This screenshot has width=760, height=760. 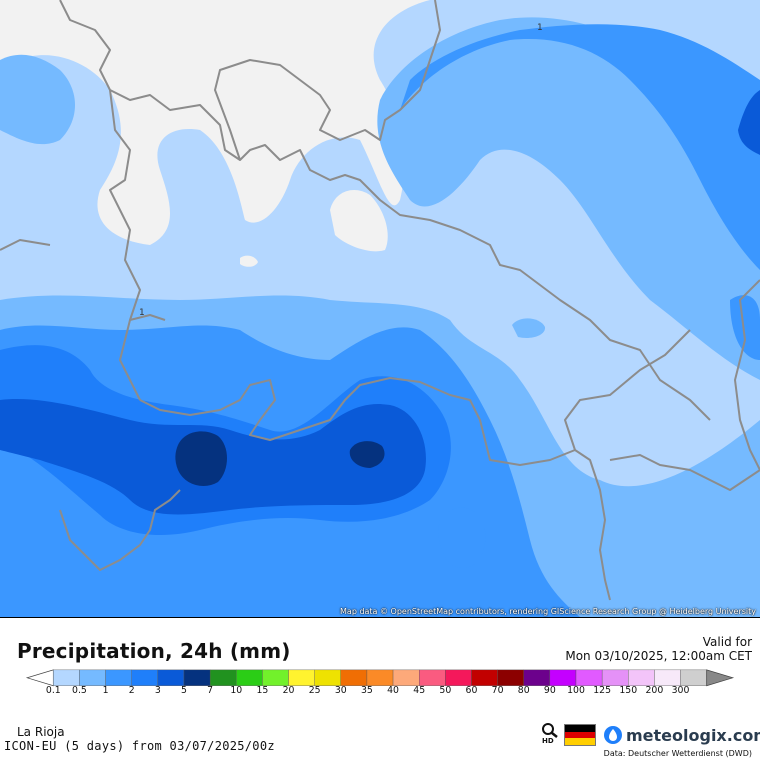 I want to click on dry-pocket, so click(x=359, y=221).